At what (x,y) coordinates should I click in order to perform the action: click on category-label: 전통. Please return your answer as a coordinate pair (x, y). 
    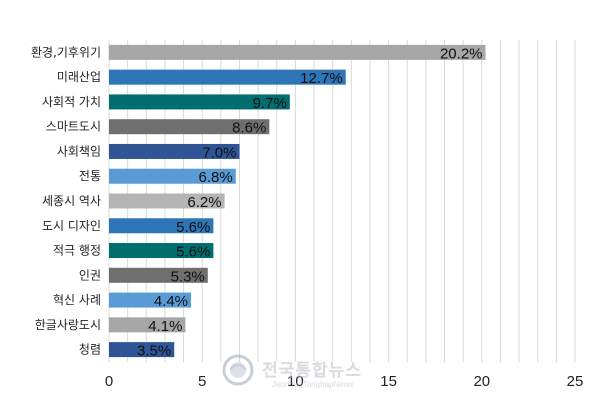
    Looking at the image, I should click on (90, 176).